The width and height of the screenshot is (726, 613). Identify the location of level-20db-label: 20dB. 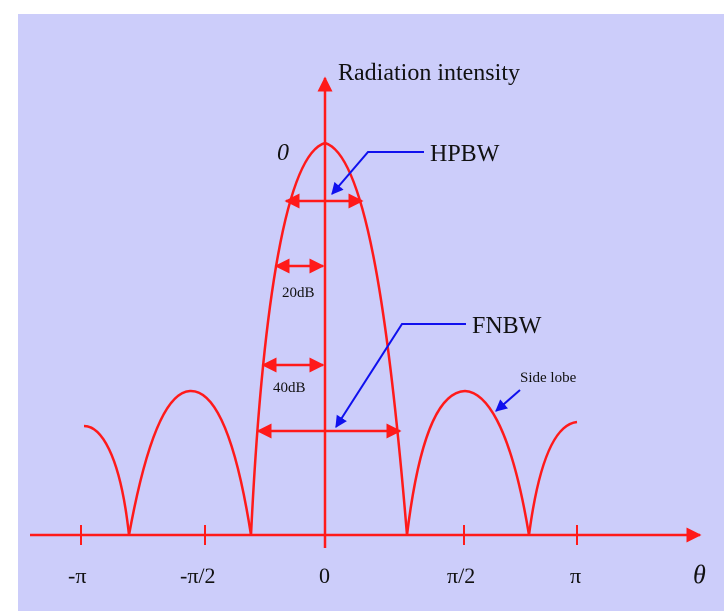
(298, 293).